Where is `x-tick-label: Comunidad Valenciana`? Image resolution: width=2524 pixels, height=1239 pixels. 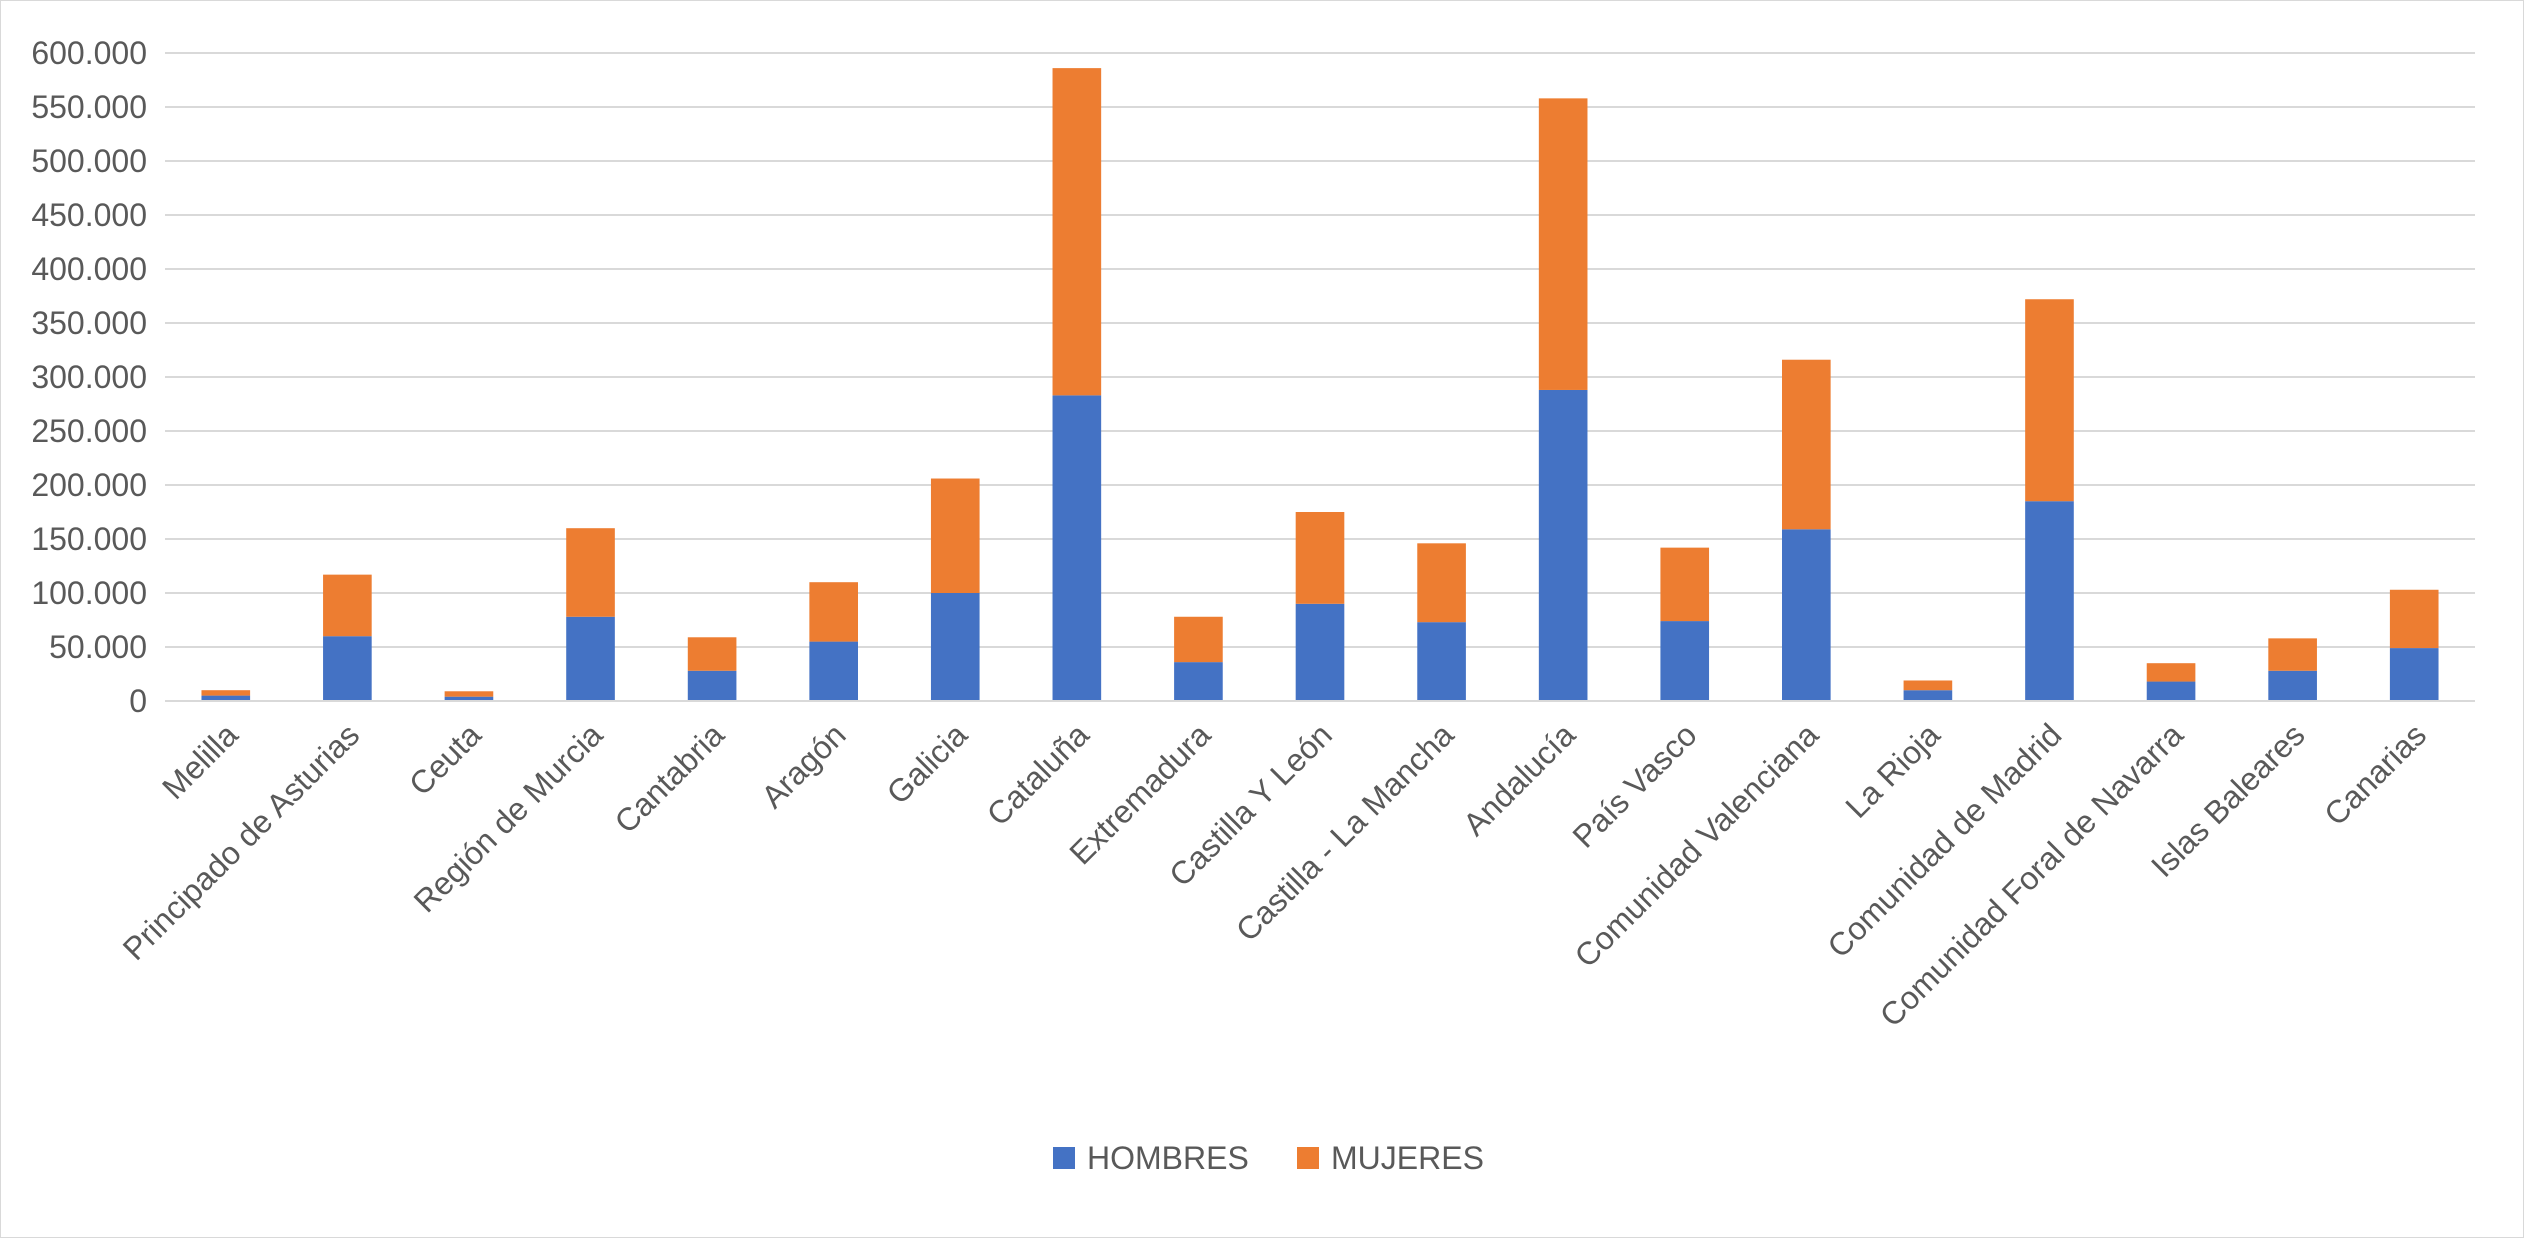 x-tick-label: Comunidad Valenciana is located at coordinates (1697, 845).